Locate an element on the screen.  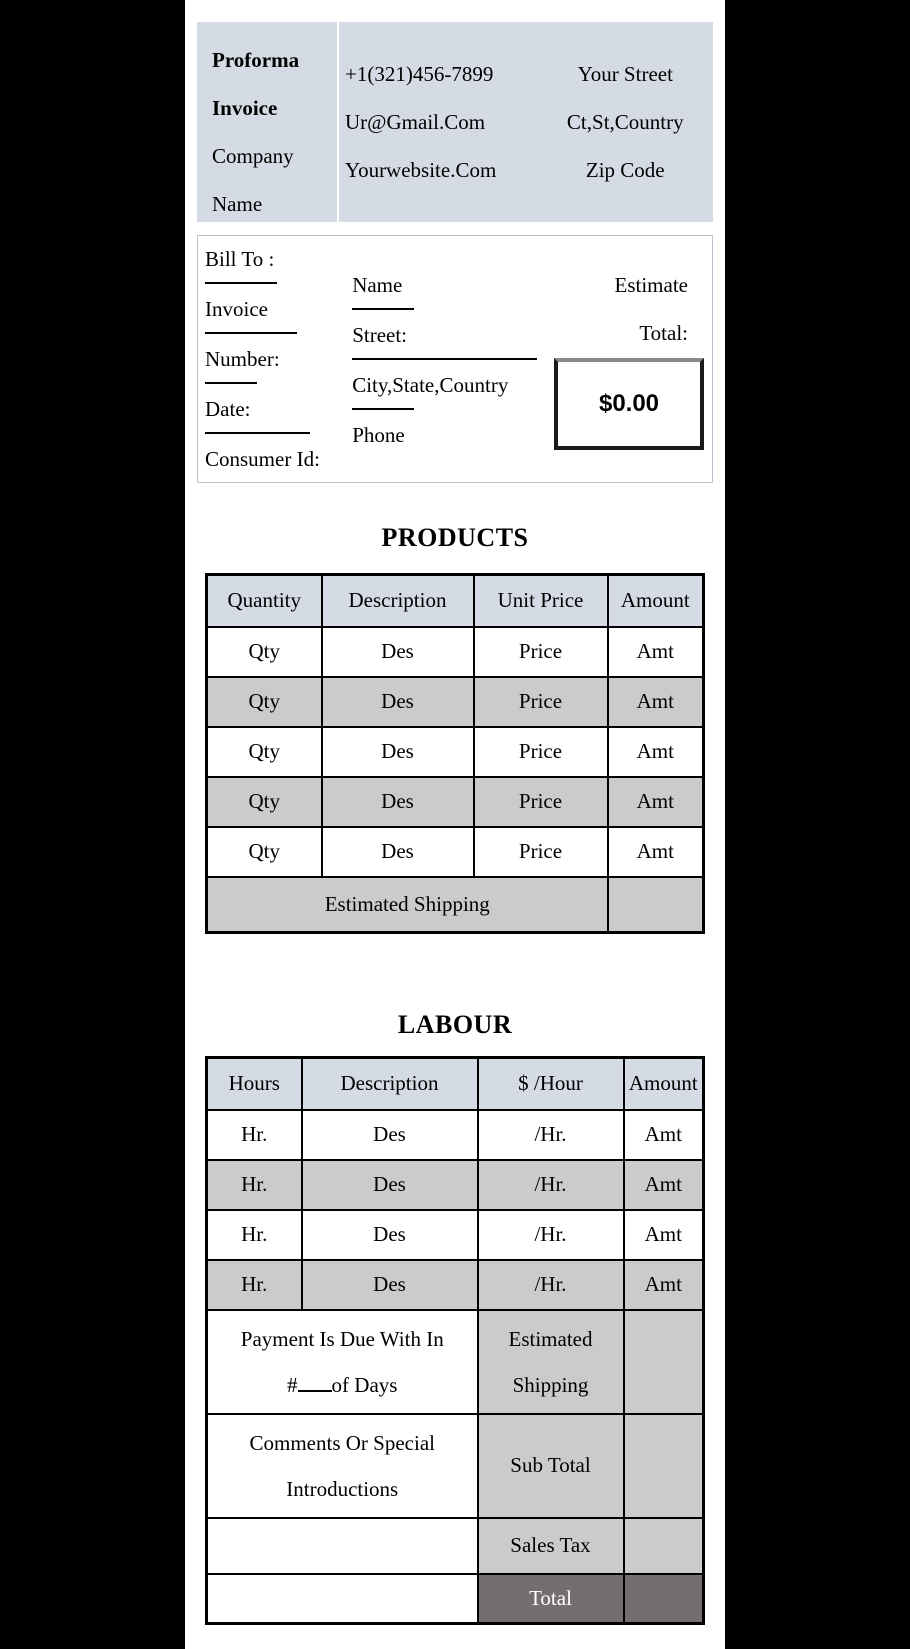
payment-days-blank-line is located at coordinates (314, 1385).